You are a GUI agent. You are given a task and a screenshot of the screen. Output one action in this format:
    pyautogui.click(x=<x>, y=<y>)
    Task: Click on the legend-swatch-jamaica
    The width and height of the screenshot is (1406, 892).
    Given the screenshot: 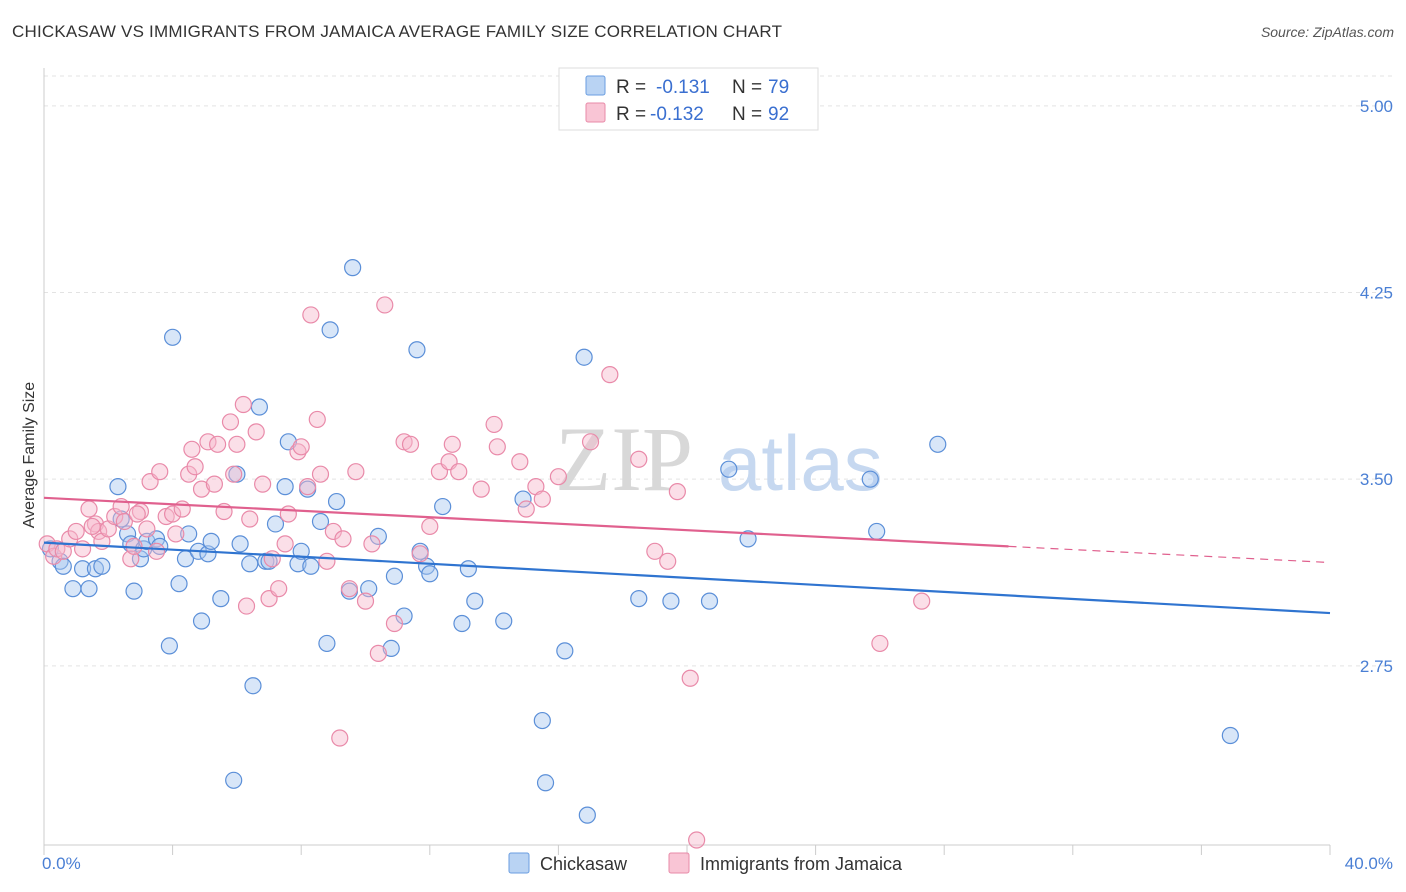 What is the action you would take?
    pyautogui.click(x=595, y=112)
    